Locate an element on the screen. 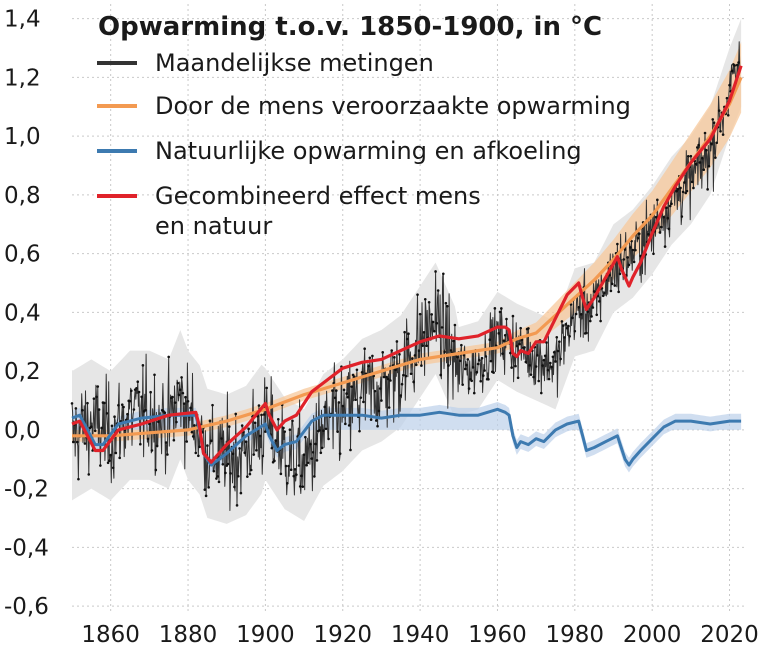 This screenshot has width=763, height=667. y-tick-label: 1,0 is located at coordinates (22, 137).